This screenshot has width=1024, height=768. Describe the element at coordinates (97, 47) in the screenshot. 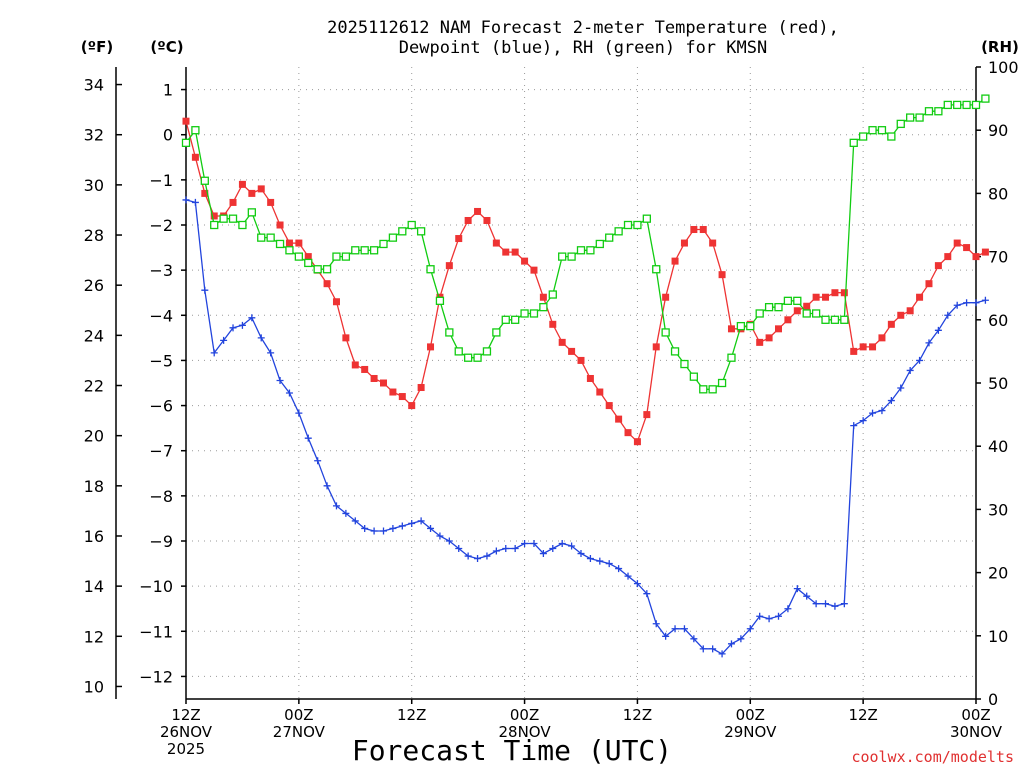

I see `fahrenheit-unit-label: (ºF)` at that location.